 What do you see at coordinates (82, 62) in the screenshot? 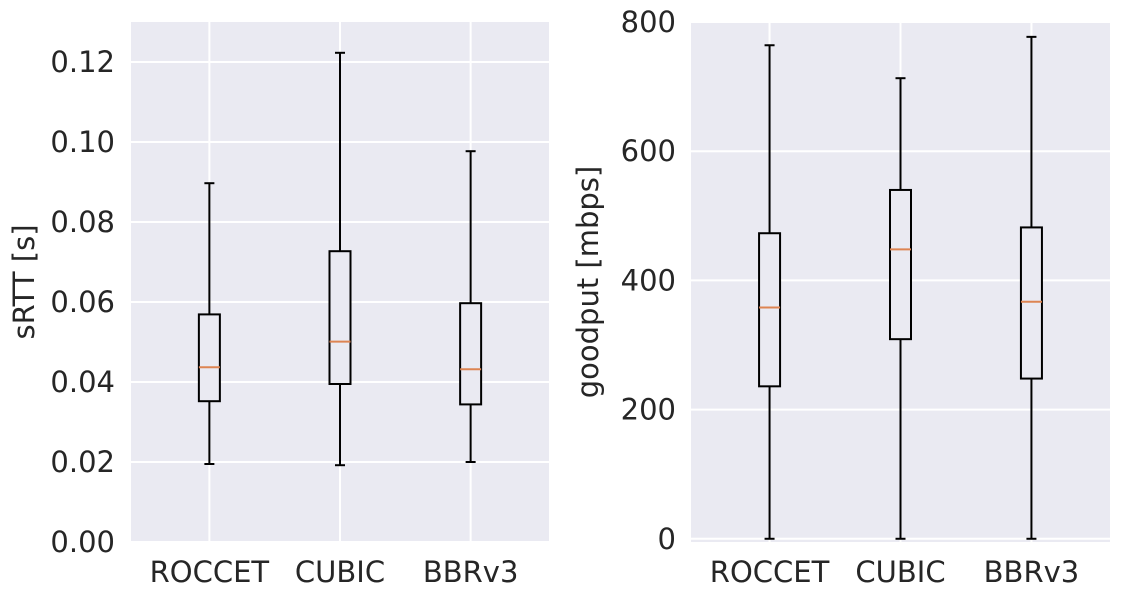
I see `y-tick-label: 0.12` at bounding box center [82, 62].